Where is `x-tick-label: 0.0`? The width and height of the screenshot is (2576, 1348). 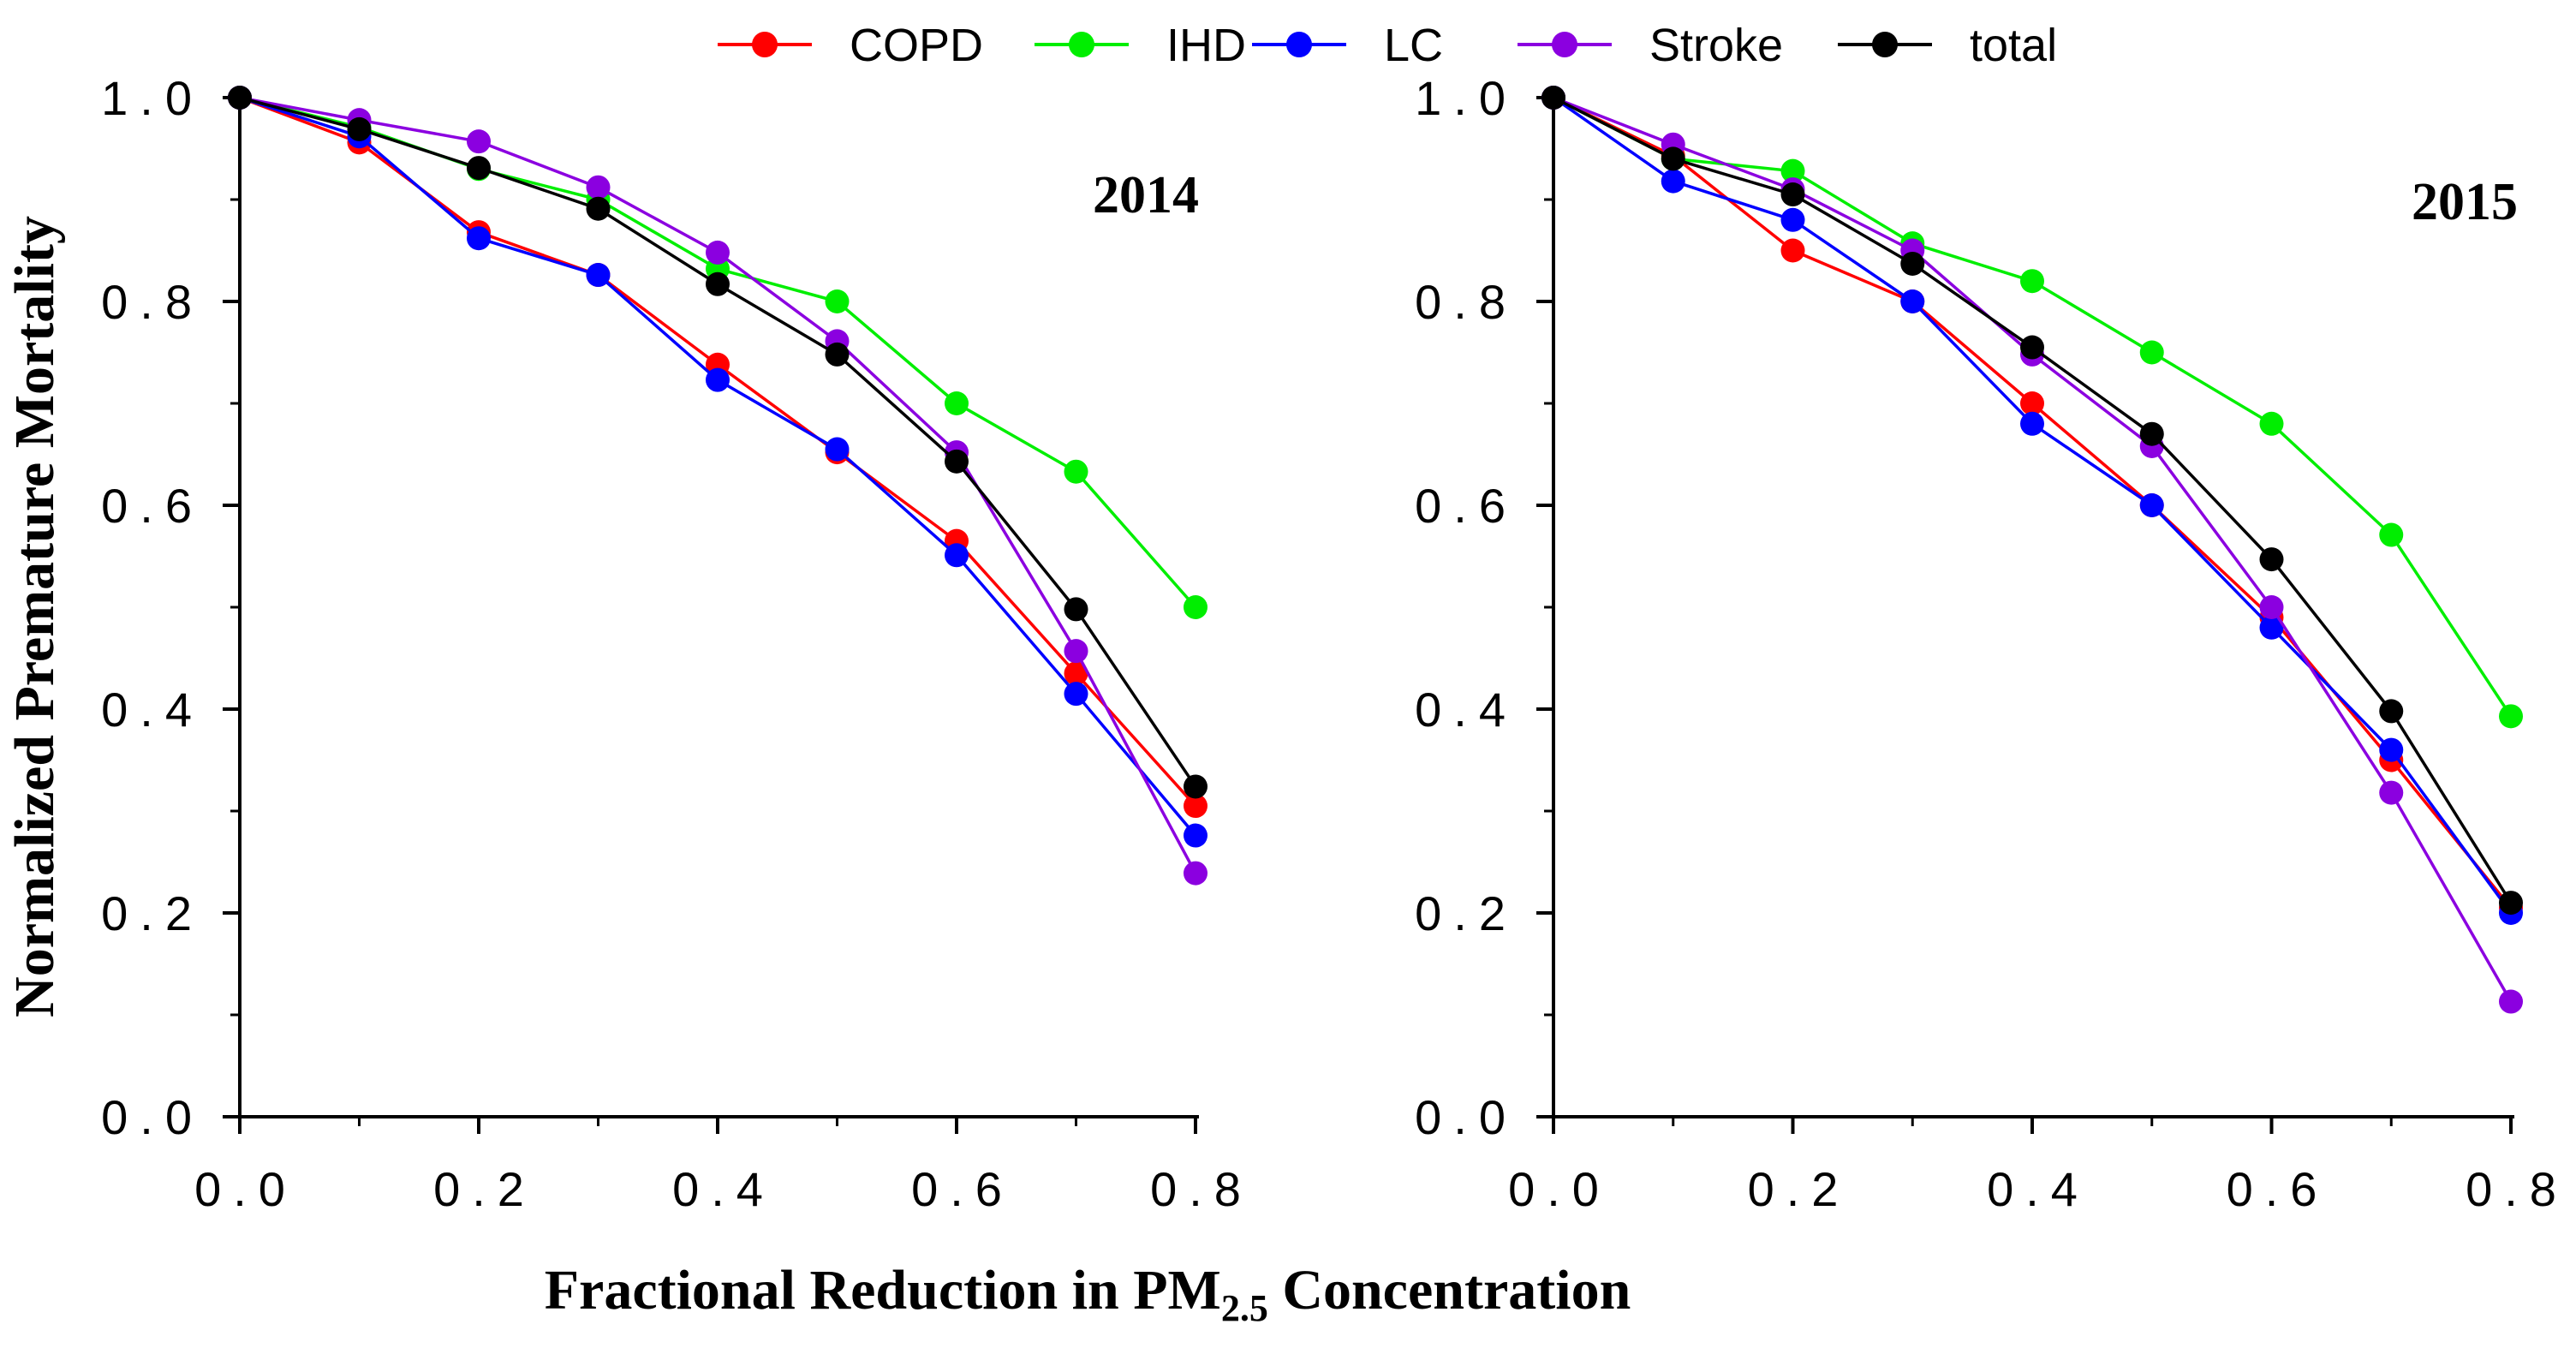
x-tick-label: 0.0 is located at coordinates (1559, 1189).